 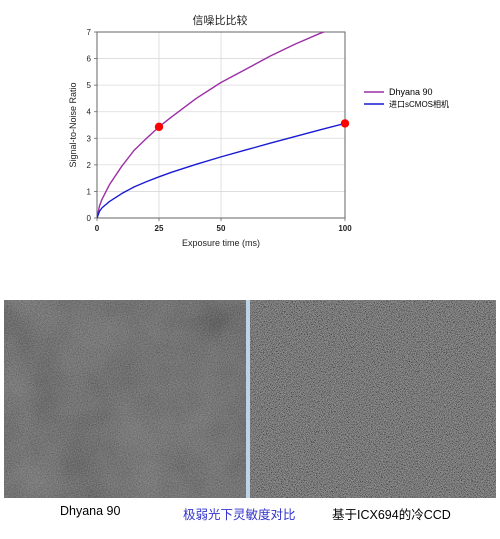 I want to click on x-tick-label: 25, so click(x=159, y=228).